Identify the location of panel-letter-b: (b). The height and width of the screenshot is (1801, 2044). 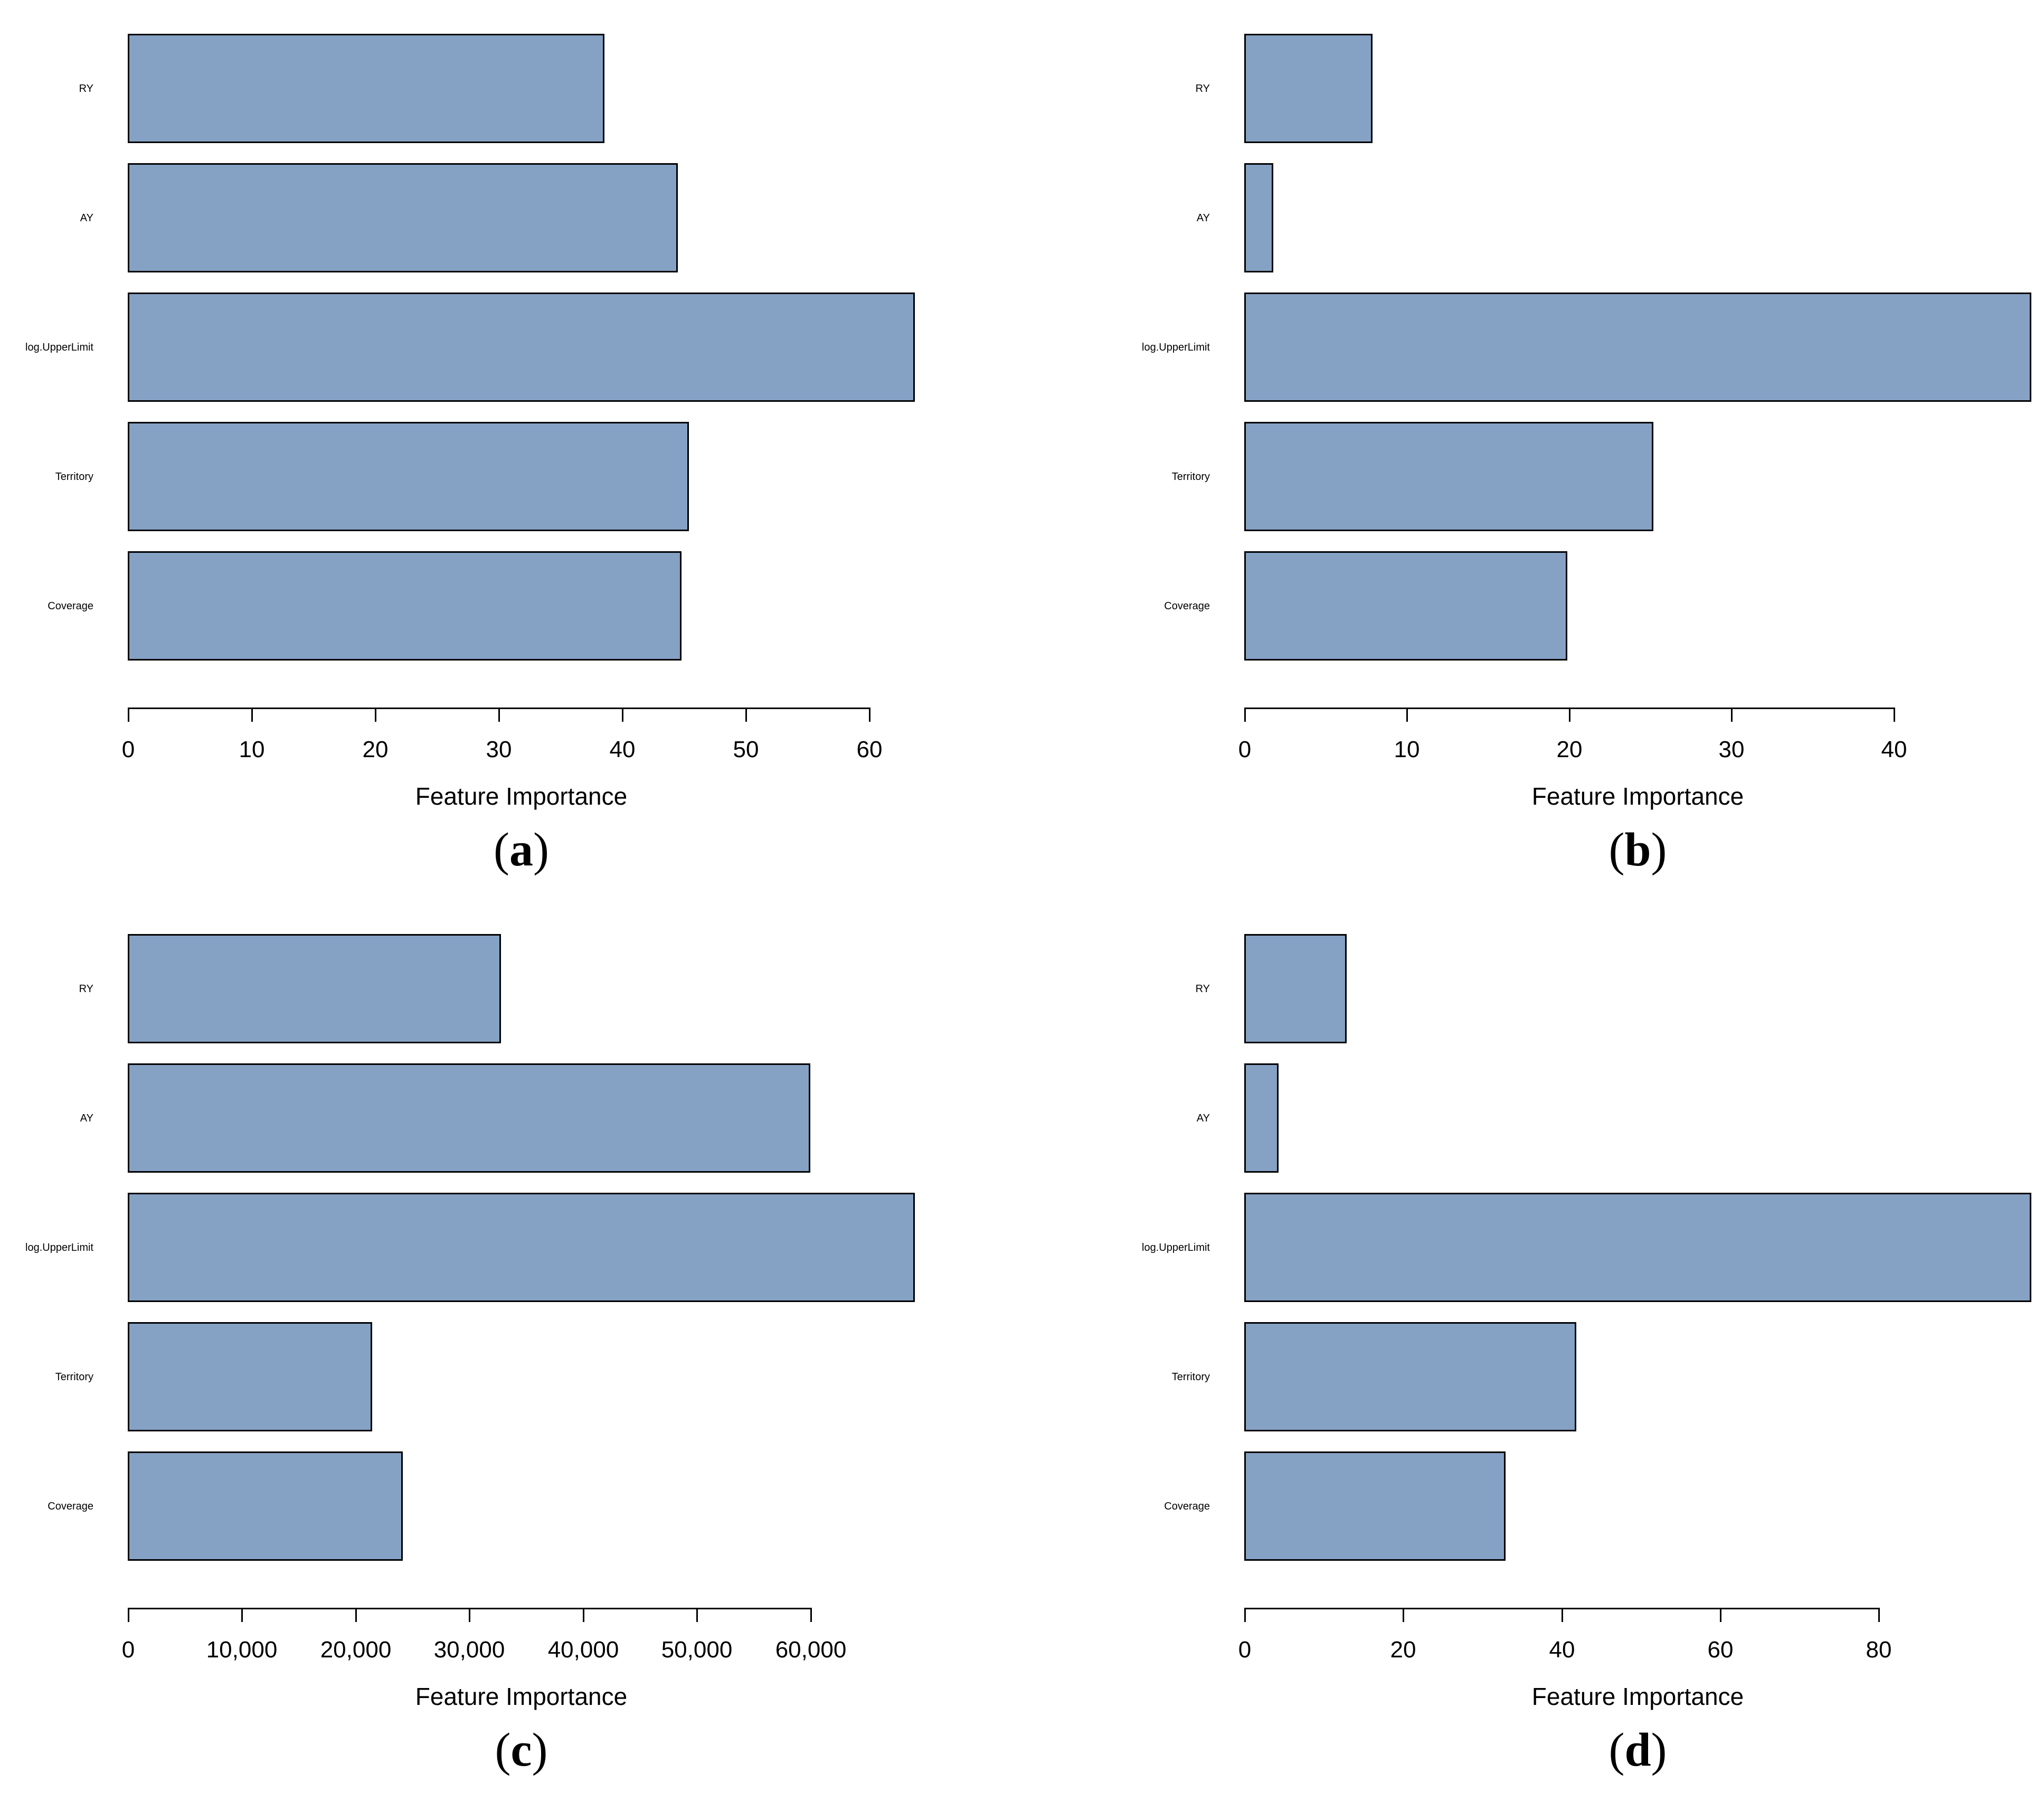
(1637, 850).